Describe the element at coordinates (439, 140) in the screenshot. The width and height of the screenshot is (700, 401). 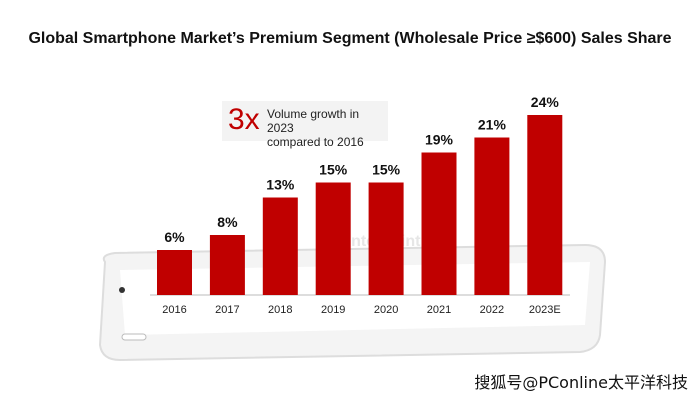
I see `data-label-2021: 19%` at that location.